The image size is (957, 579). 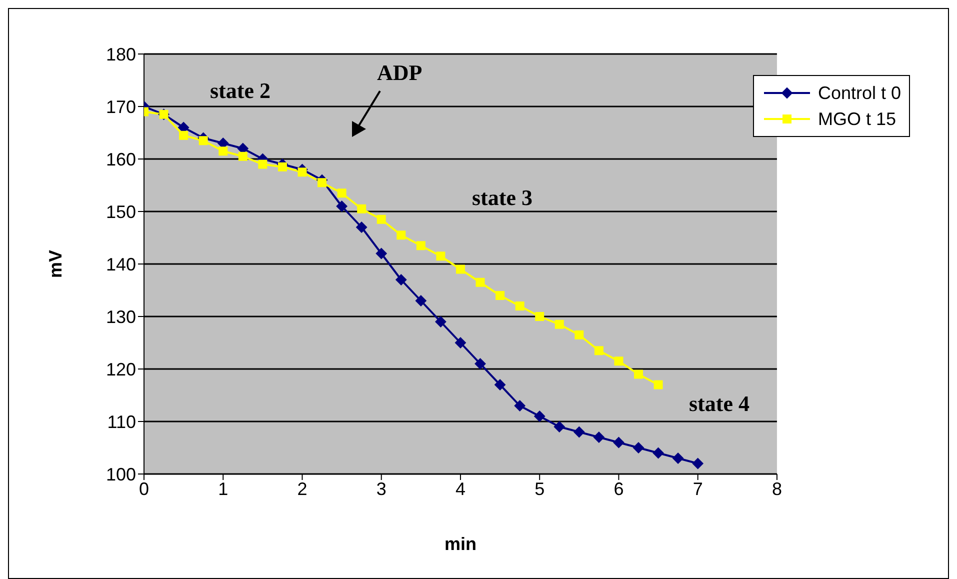 I want to click on x-tick-label: 4, so click(x=460, y=488).